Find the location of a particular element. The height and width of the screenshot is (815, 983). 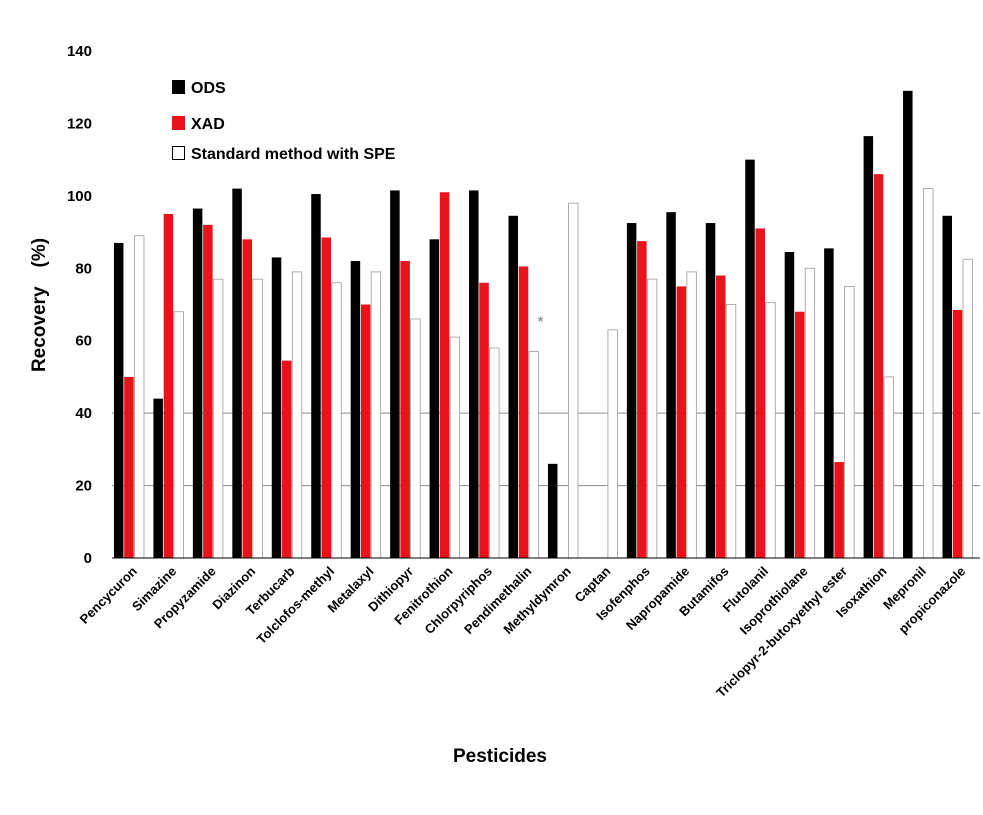

x-tick-label: Pencycuron is located at coordinates (108, 594).